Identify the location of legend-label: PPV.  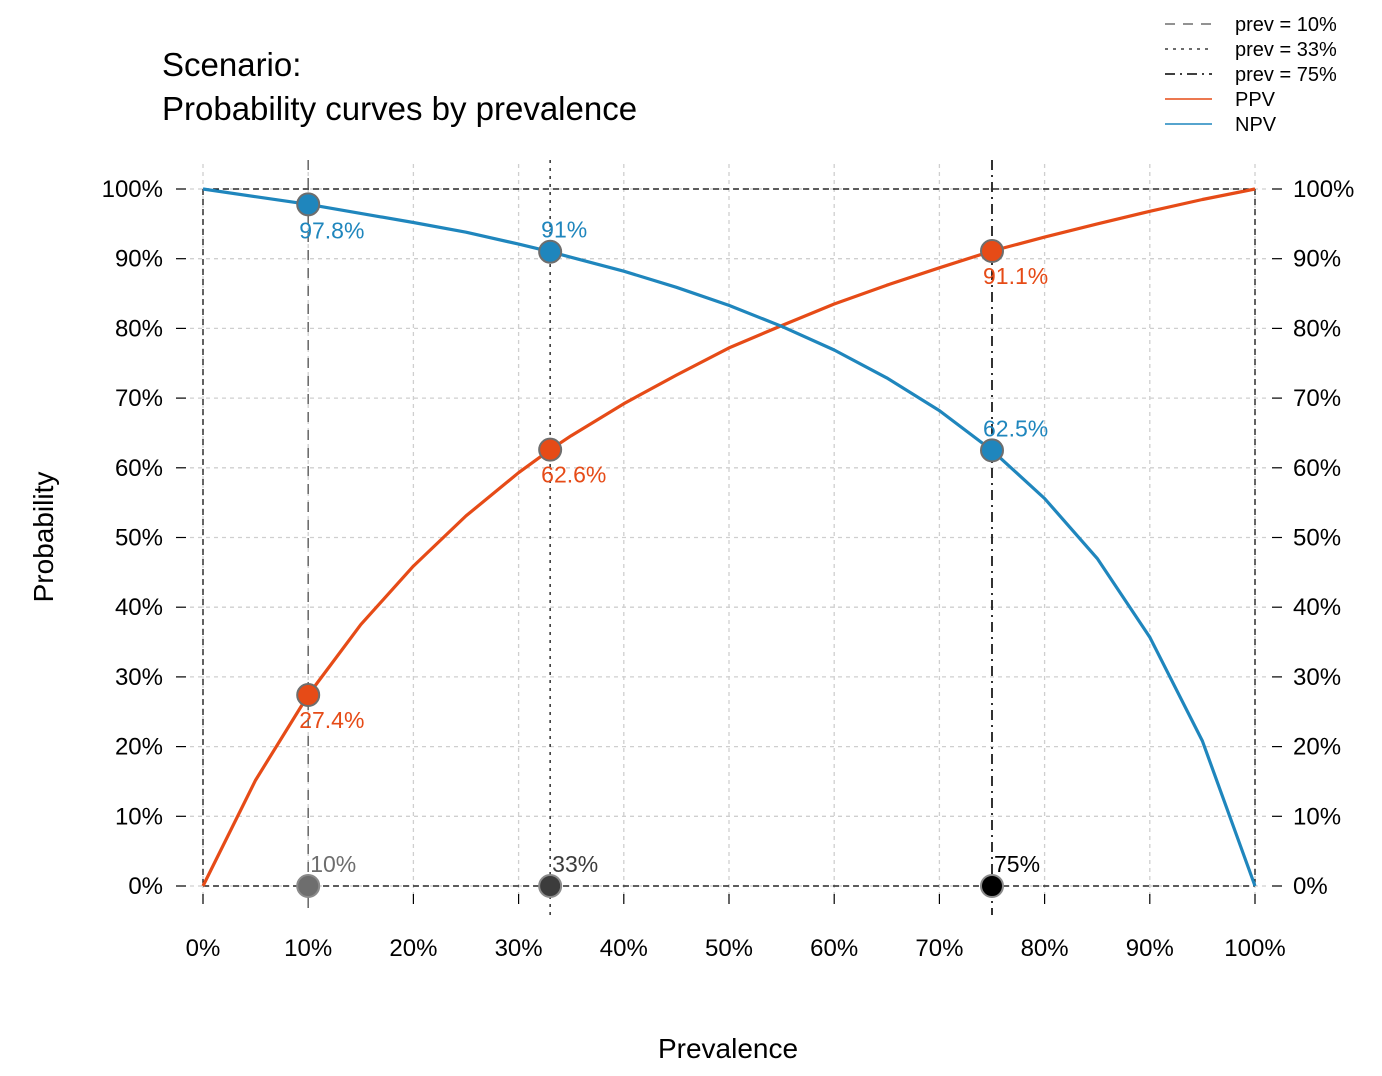
(1255, 100).